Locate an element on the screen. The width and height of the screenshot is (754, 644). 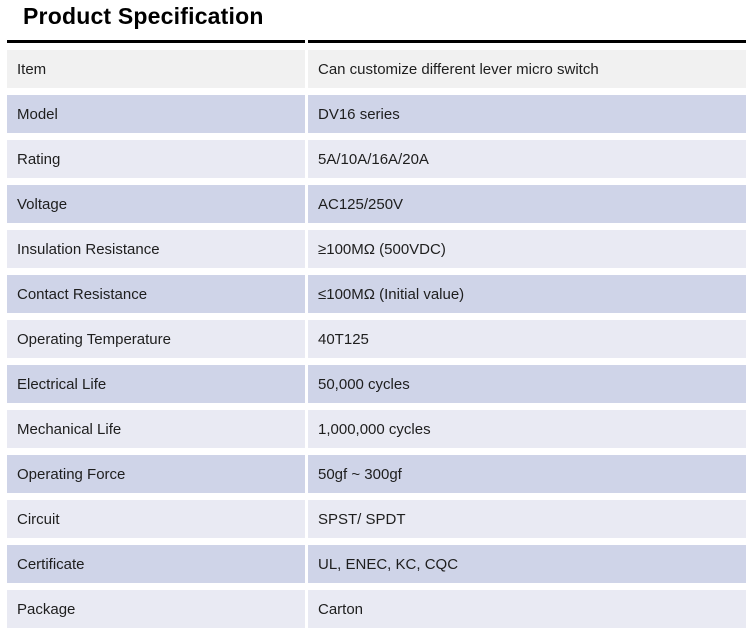
table-top-border is located at coordinates (376, 41).